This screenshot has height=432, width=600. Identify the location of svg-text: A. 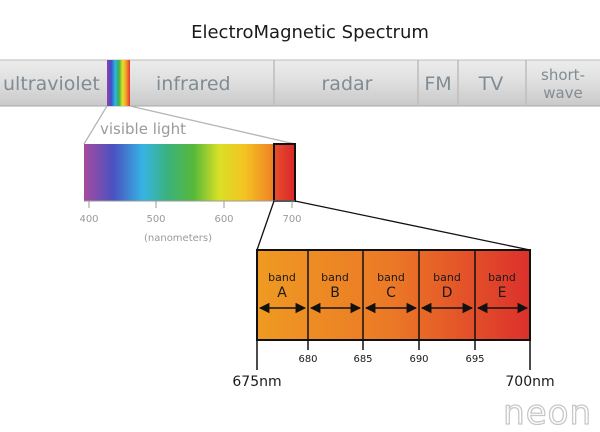
(282, 293).